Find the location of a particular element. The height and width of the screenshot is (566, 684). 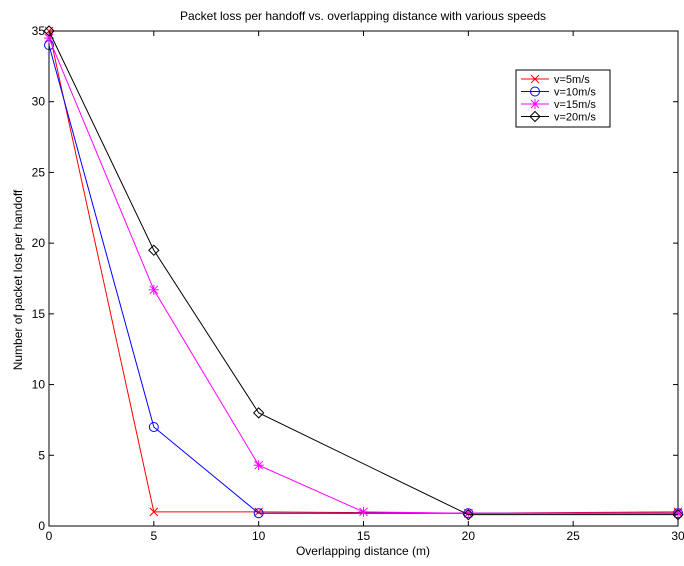

legend-item-1: v=10m/s is located at coordinates (558, 92).